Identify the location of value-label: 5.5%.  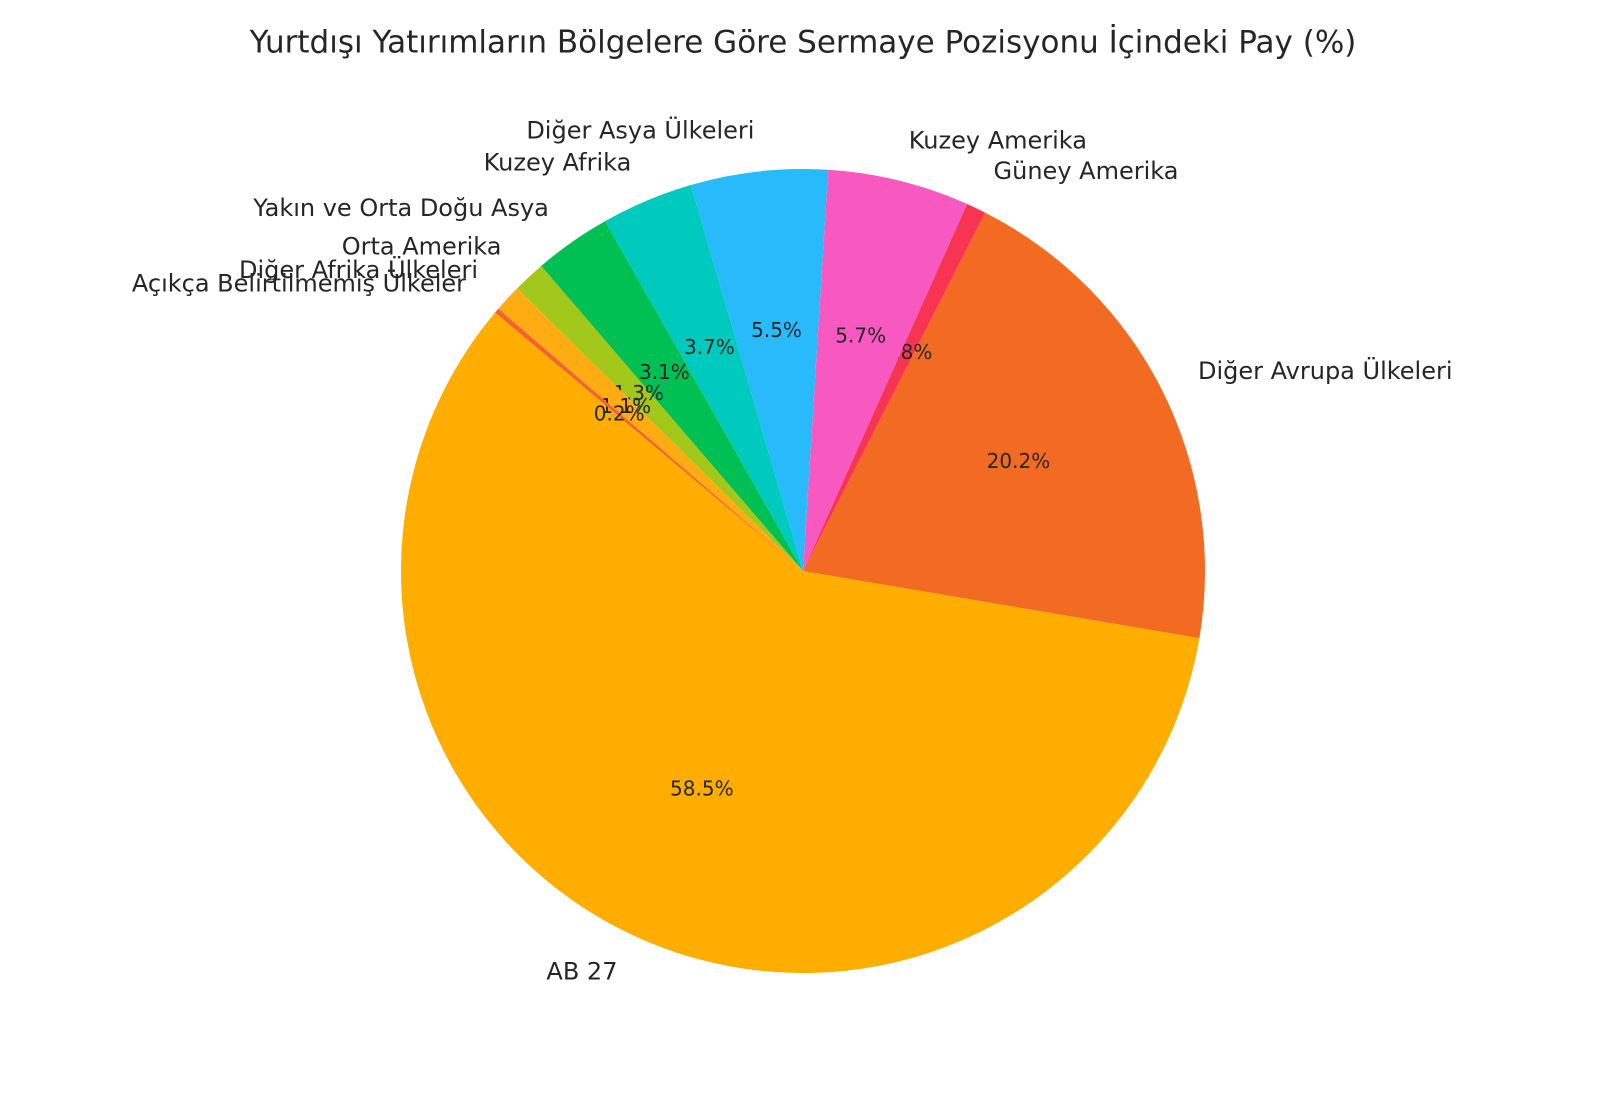
(776, 330).